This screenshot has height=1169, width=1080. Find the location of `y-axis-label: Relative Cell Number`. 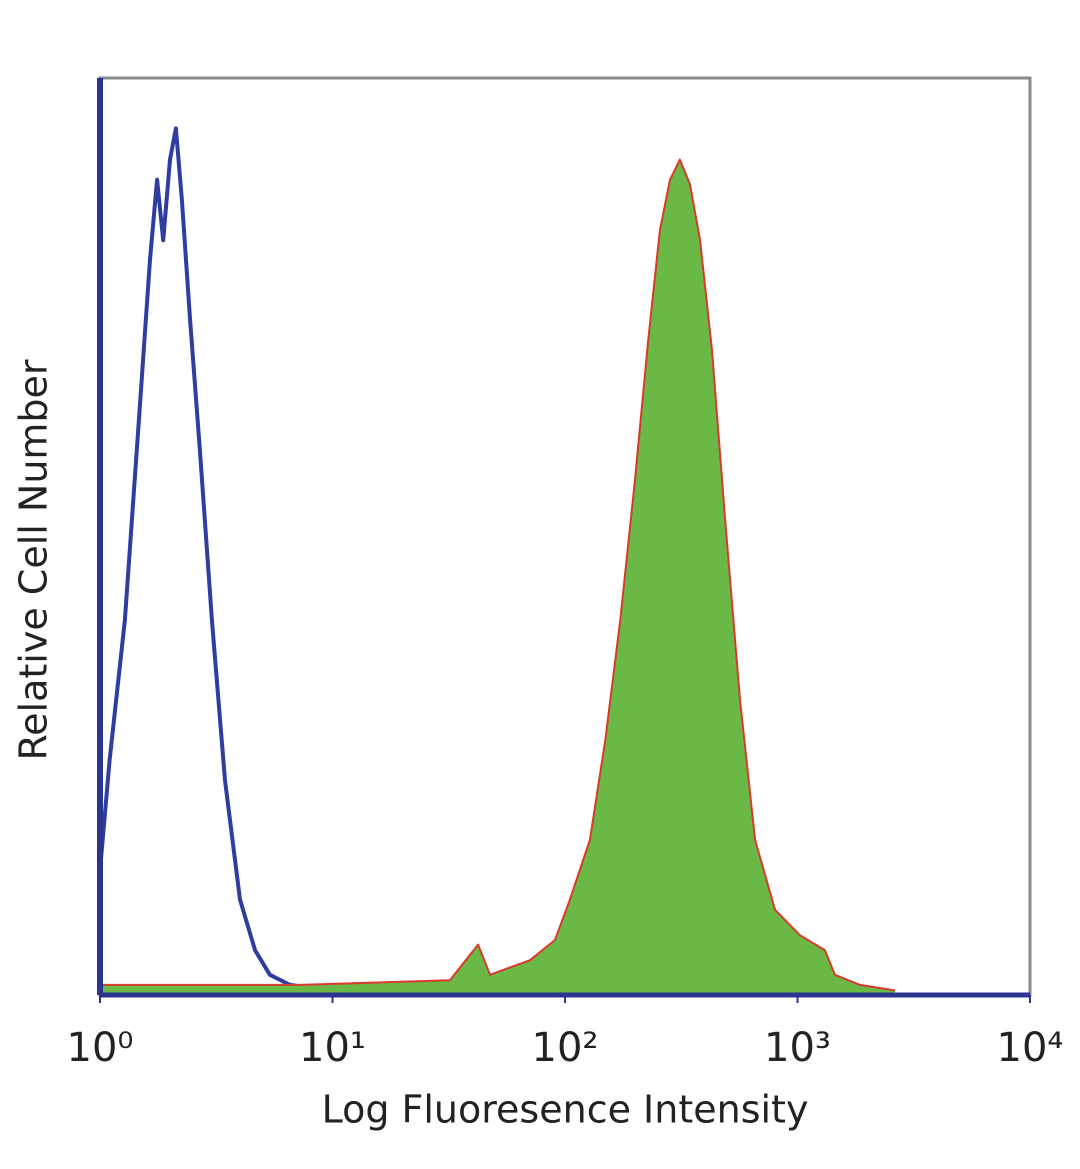

y-axis-label: Relative Cell Number is located at coordinates (34, 559).